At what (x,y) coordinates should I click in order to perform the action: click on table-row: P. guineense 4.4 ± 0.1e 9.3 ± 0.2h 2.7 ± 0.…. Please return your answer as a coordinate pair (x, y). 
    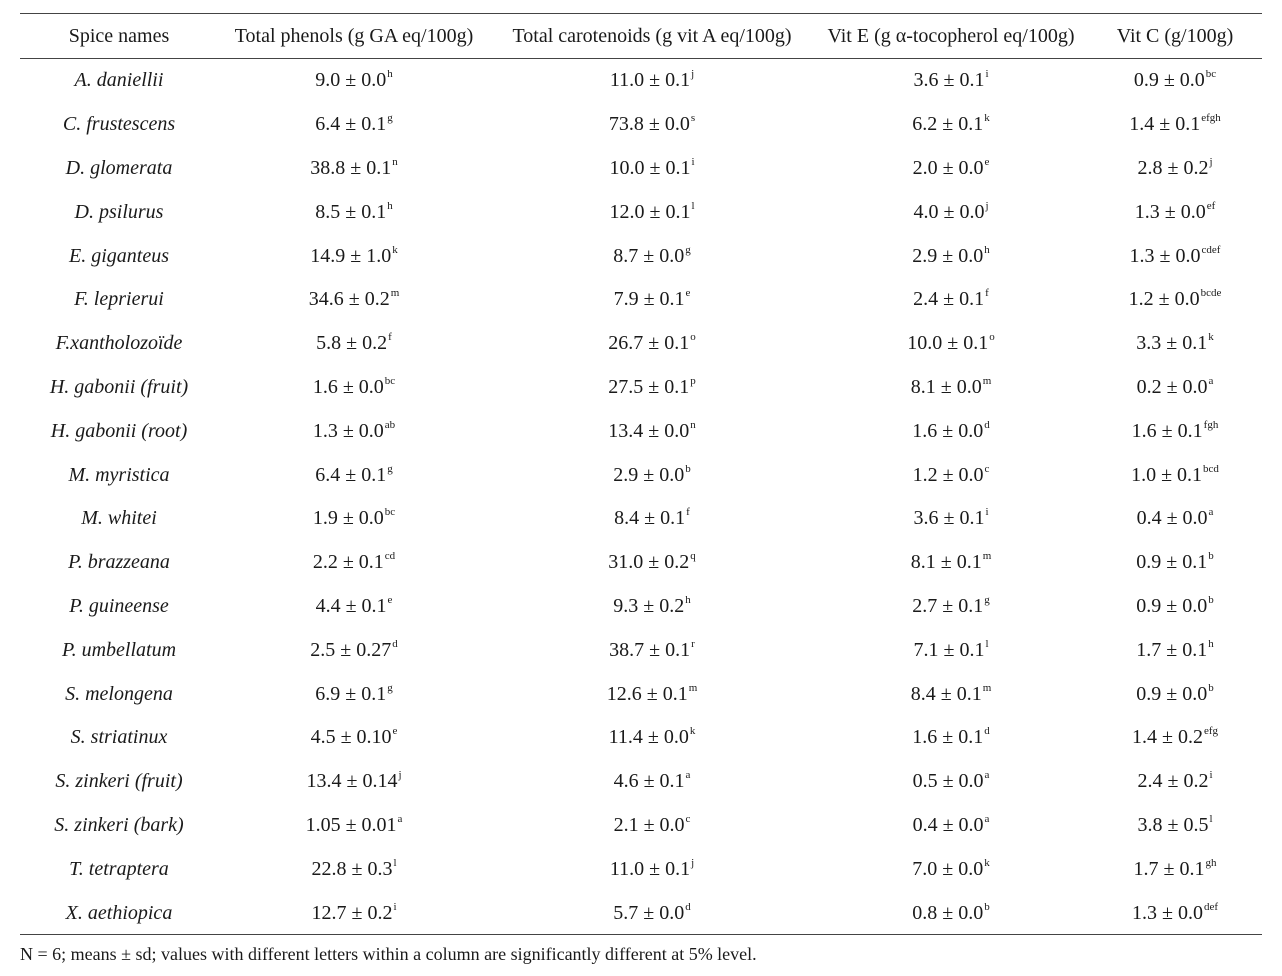
    Looking at the image, I should click on (641, 607).